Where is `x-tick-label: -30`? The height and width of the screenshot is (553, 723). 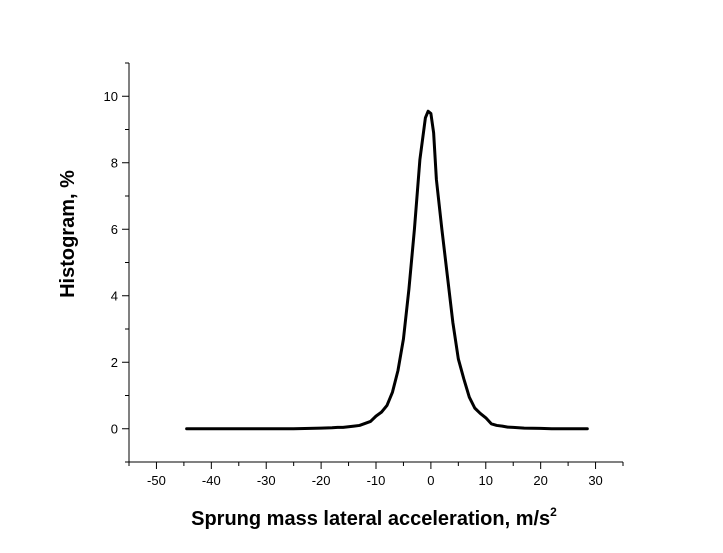 x-tick-label: -30 is located at coordinates (266, 480).